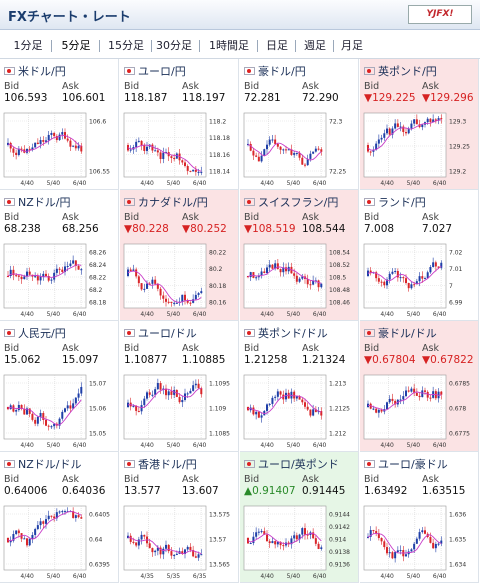 The height and width of the screenshot is (584, 480). What do you see at coordinates (76, 45) in the screenshot?
I see `tab-1: 5分足` at bounding box center [76, 45].